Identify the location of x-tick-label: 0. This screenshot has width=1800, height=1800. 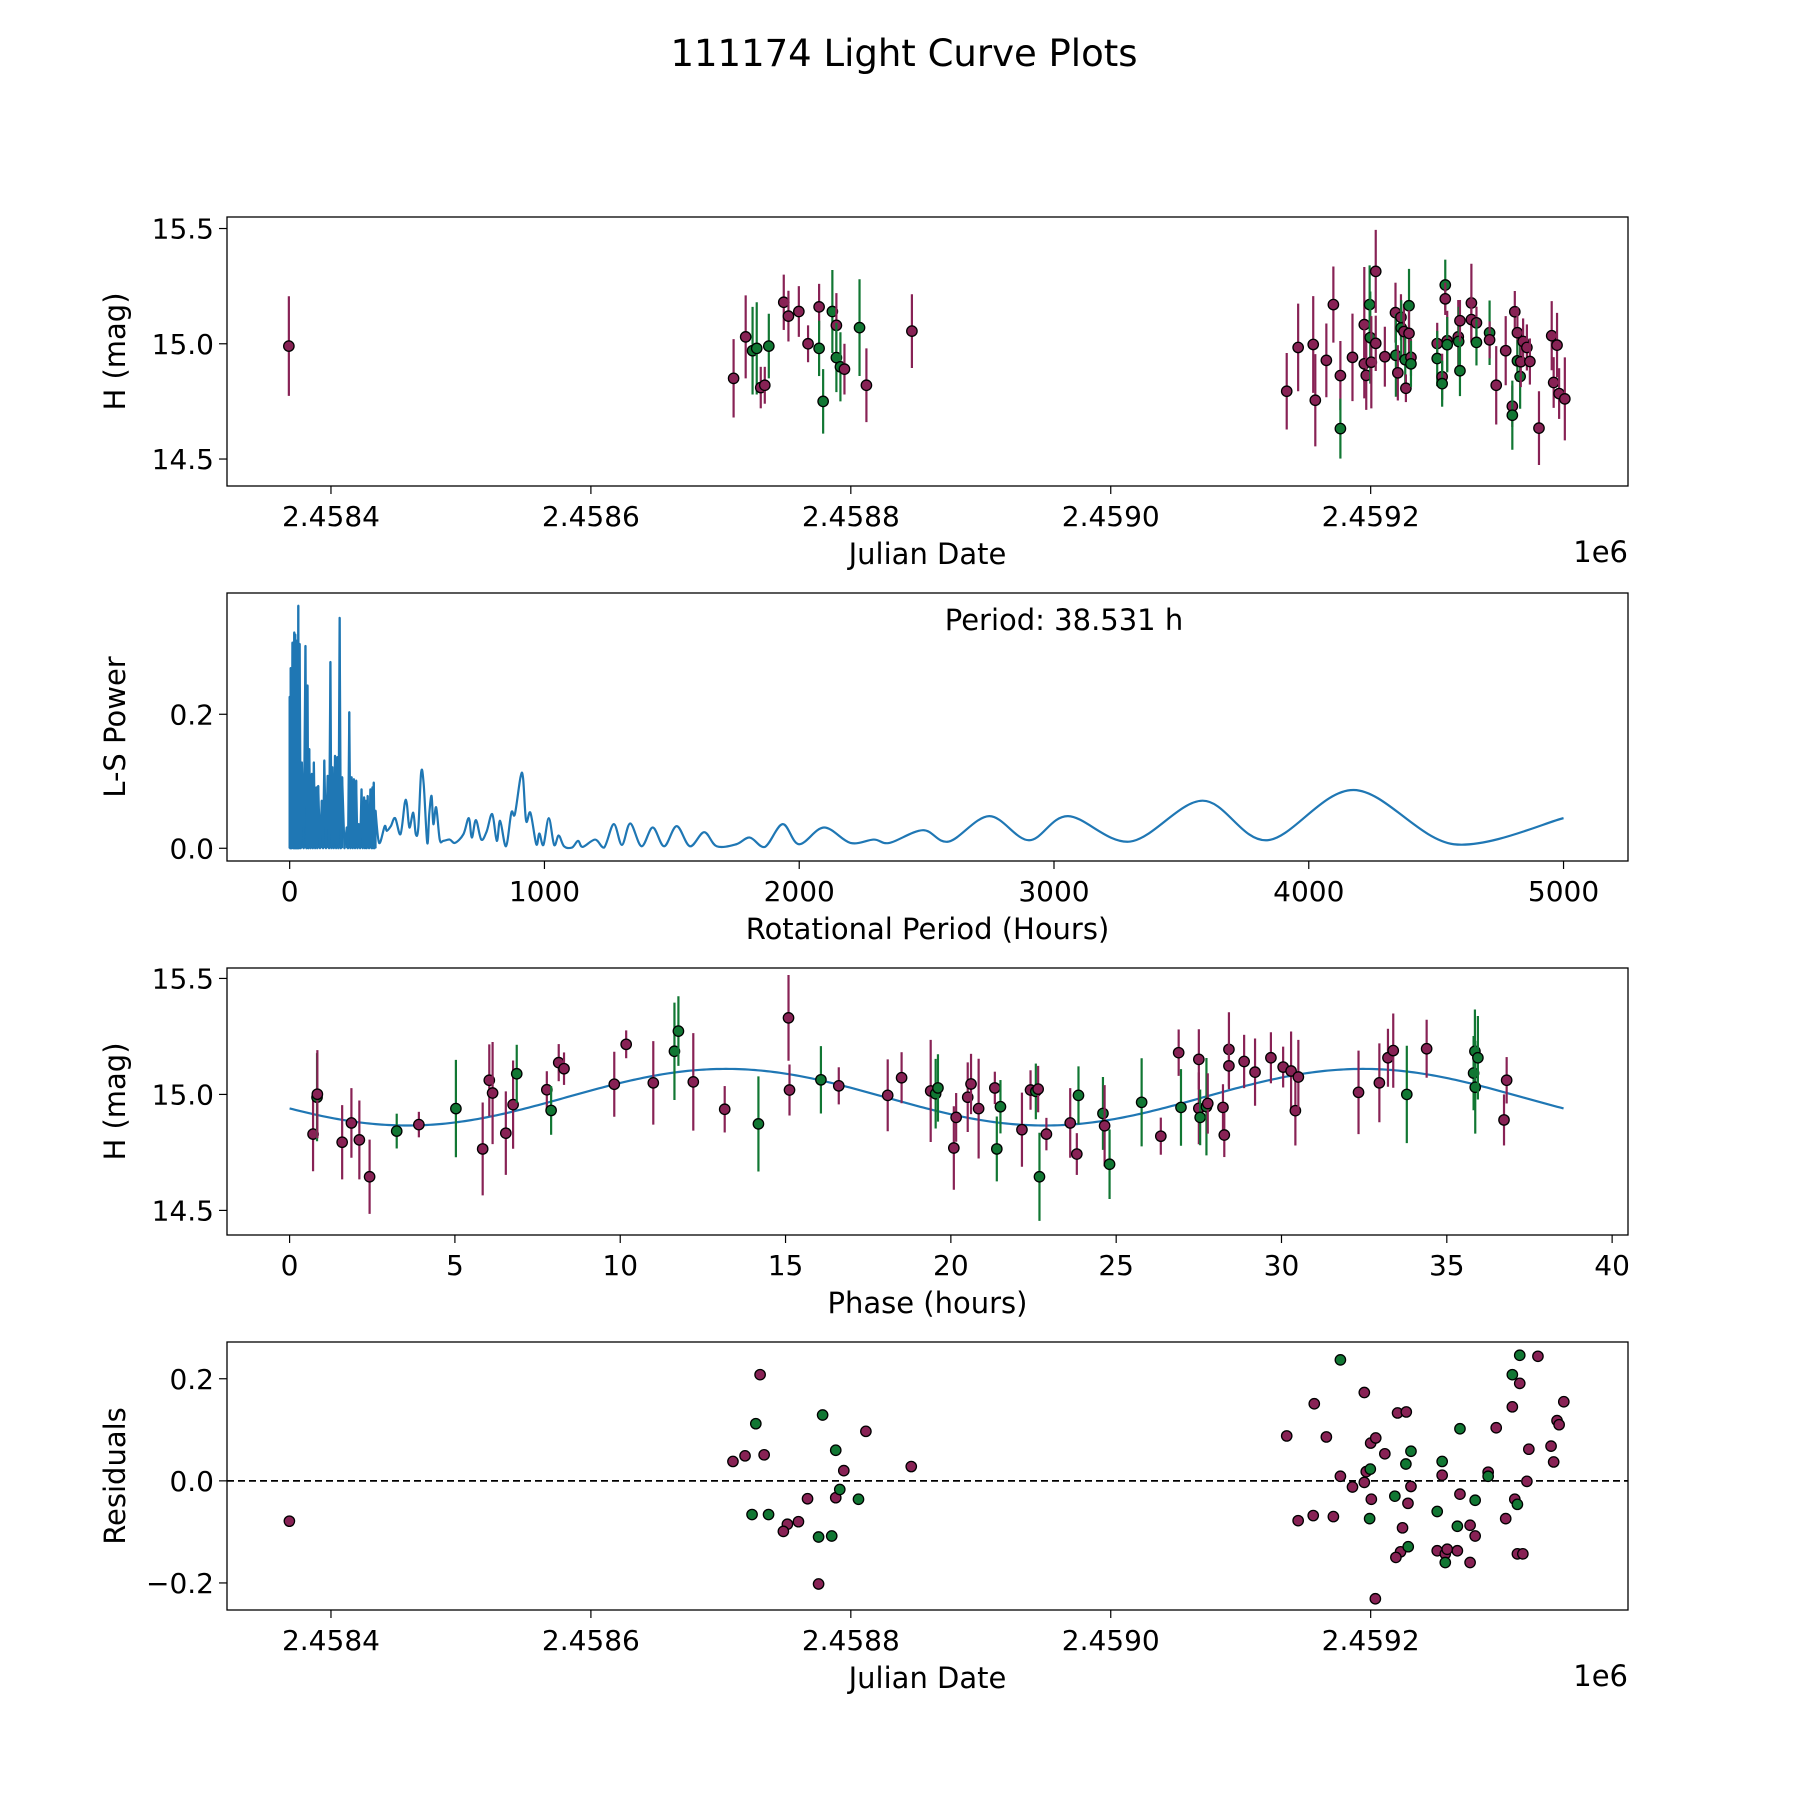
(290, 891).